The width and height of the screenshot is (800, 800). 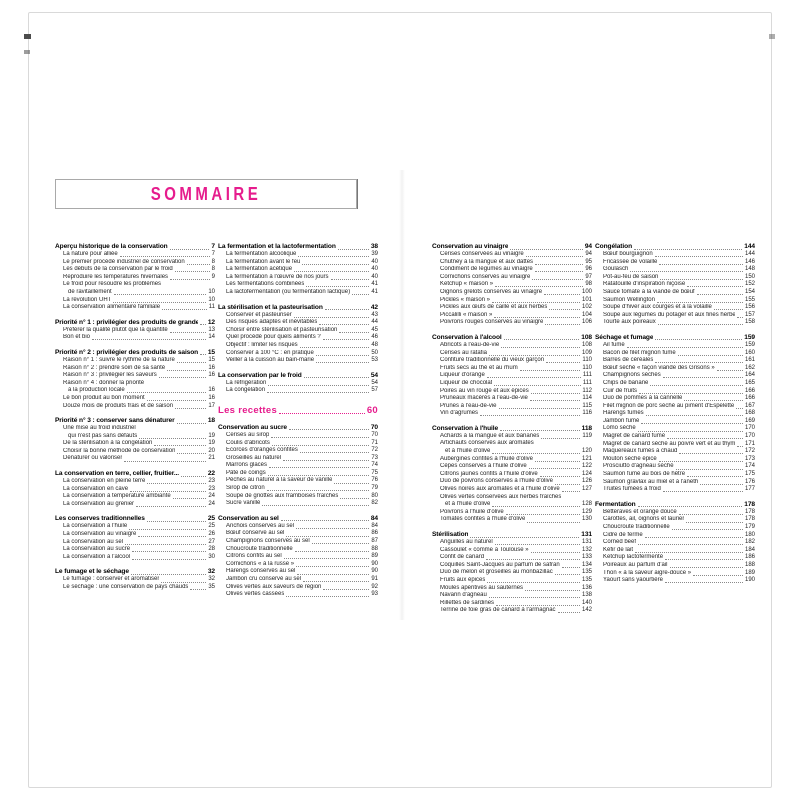 I want to click on entry-label: La conservation au sel, so click(x=93, y=541).